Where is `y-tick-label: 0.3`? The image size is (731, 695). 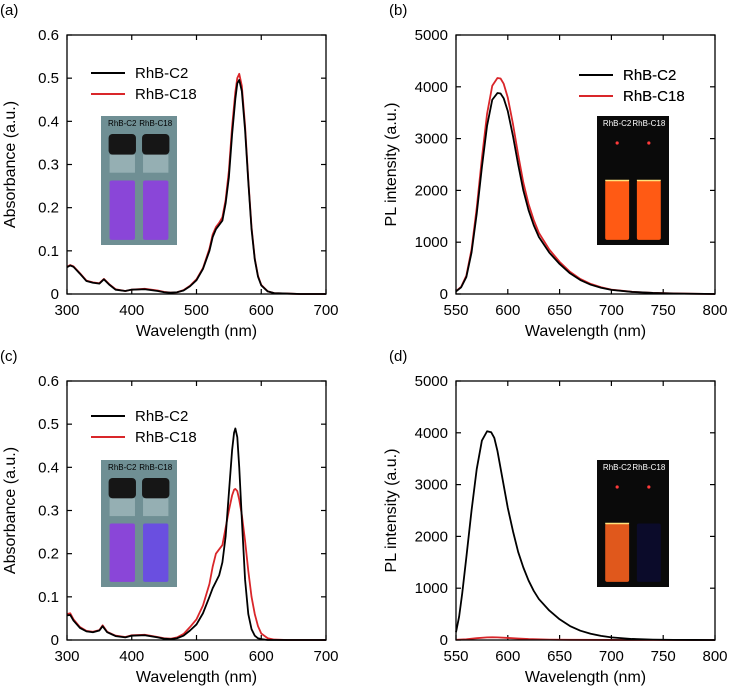 y-tick-label: 0.3 is located at coordinates (48, 165).